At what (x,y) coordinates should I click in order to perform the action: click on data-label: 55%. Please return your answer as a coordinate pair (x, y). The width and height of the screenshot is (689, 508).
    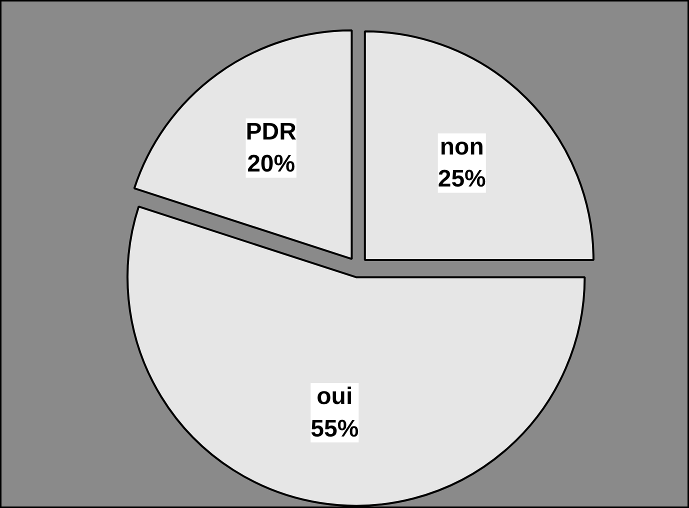
    Looking at the image, I should click on (334, 428).